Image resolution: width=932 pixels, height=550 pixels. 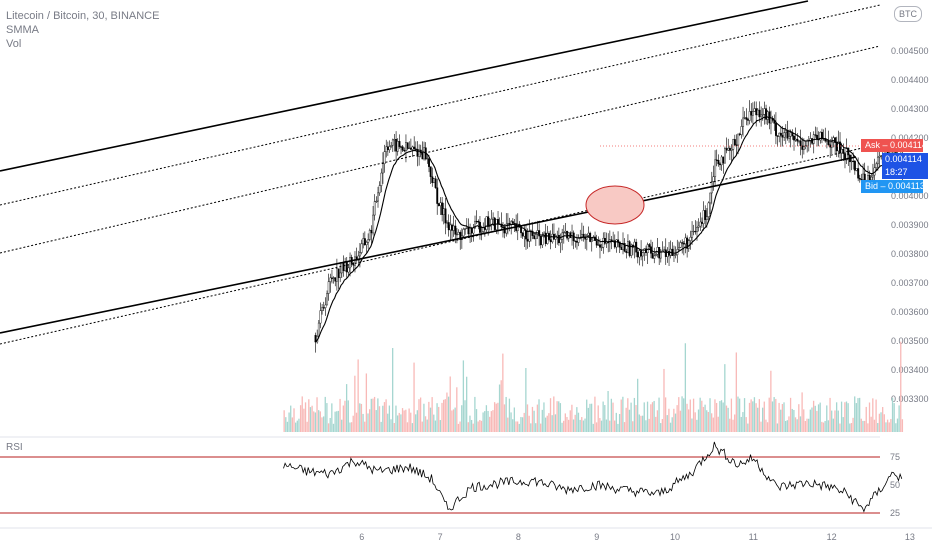 I want to click on symbol-title: Litecoin / Bitcoin, 30, BINANCE, so click(x=83, y=16).